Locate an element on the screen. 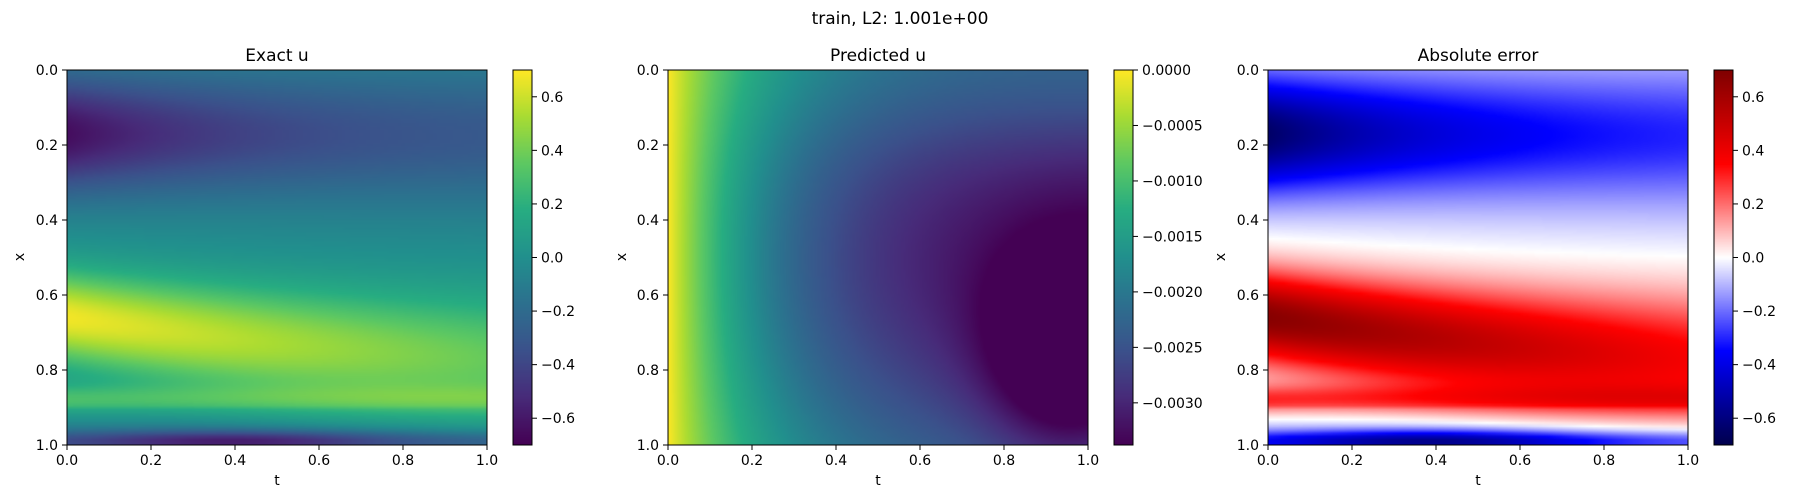 The width and height of the screenshot is (1800, 500). colorbar-frame is located at coordinates (1123, 257).